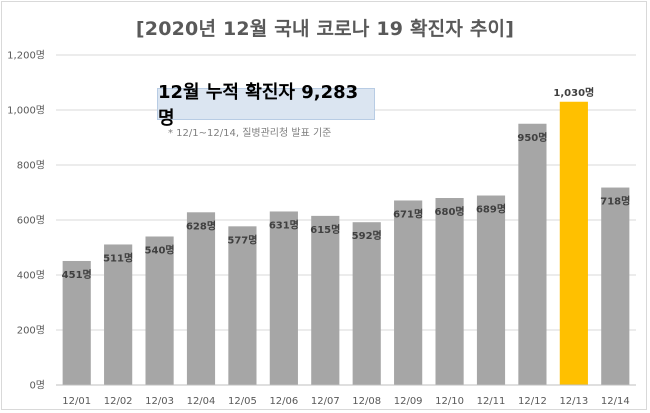  Describe the element at coordinates (284, 224) in the screenshot. I see `data-label: 631명` at that location.